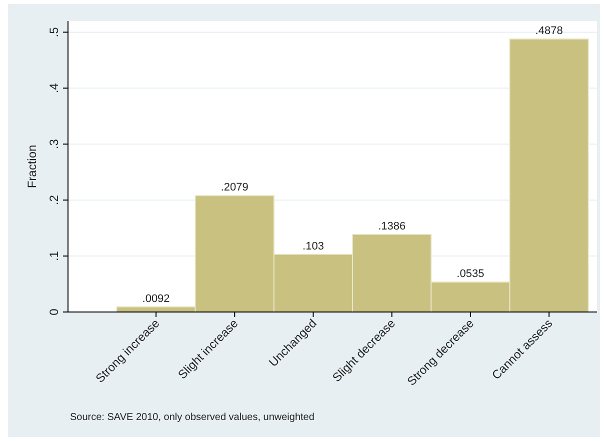 The width and height of the screenshot is (604, 441). I want to click on data-label: .103, so click(313, 246).